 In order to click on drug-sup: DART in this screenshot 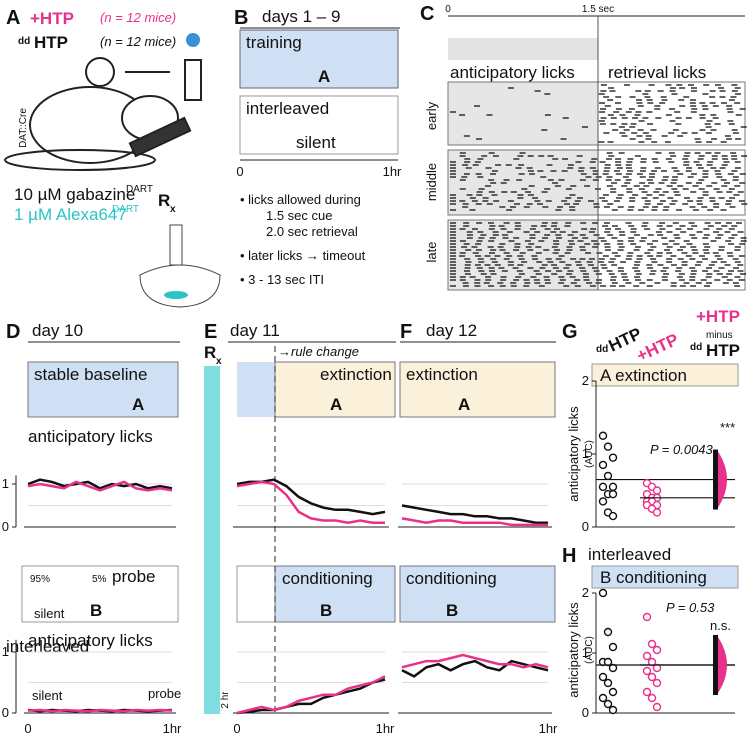, I will do `click(139, 189)`.